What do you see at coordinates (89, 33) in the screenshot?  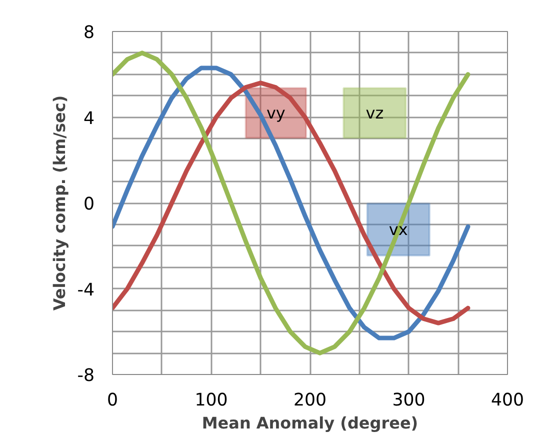 I see `y-tick-label: 8` at bounding box center [89, 33].